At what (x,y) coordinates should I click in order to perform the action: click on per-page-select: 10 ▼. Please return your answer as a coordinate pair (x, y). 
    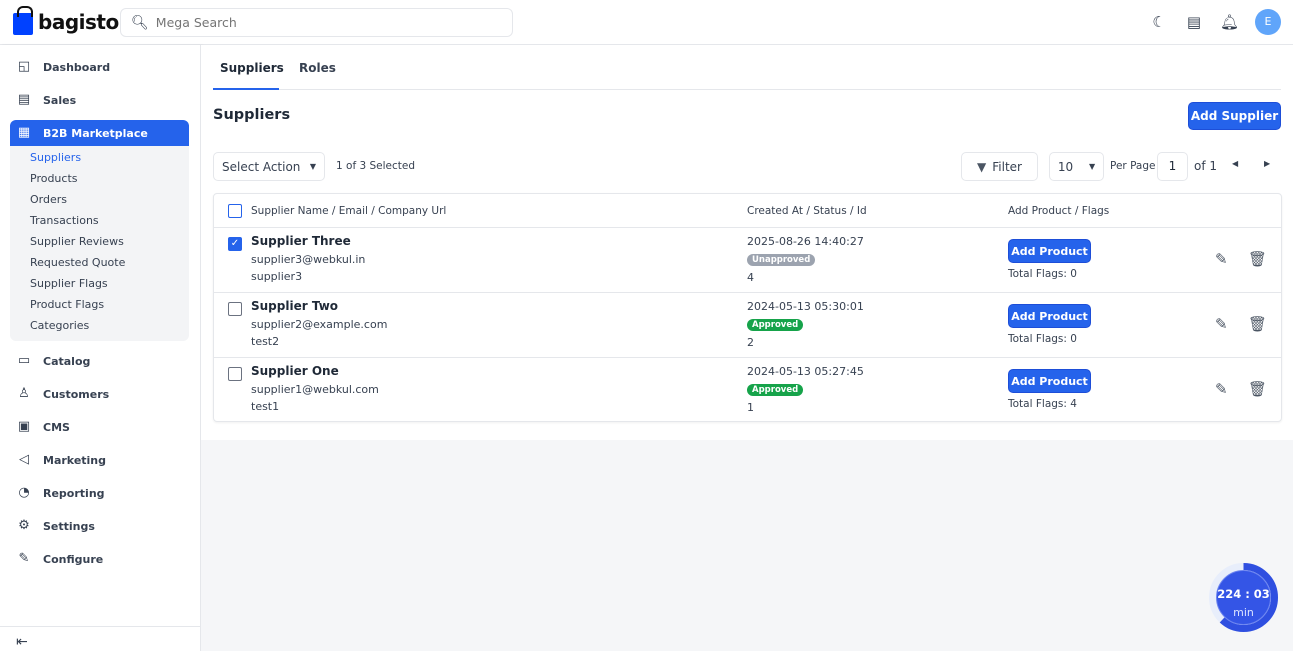
    Looking at the image, I should click on (1076, 166).